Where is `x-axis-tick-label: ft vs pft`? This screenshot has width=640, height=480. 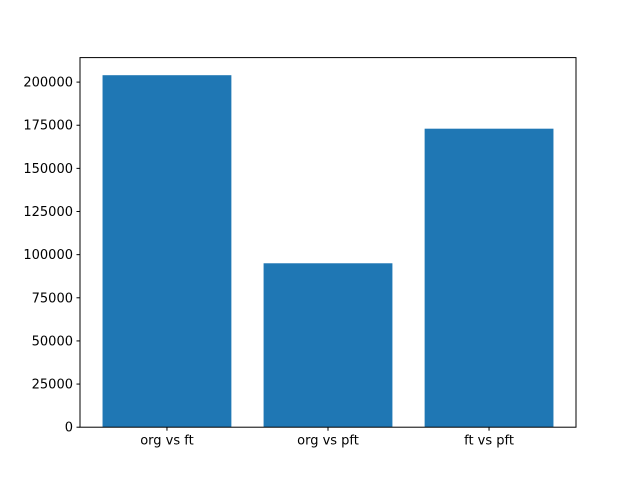
x-axis-tick-label: ft vs pft is located at coordinates (489, 441).